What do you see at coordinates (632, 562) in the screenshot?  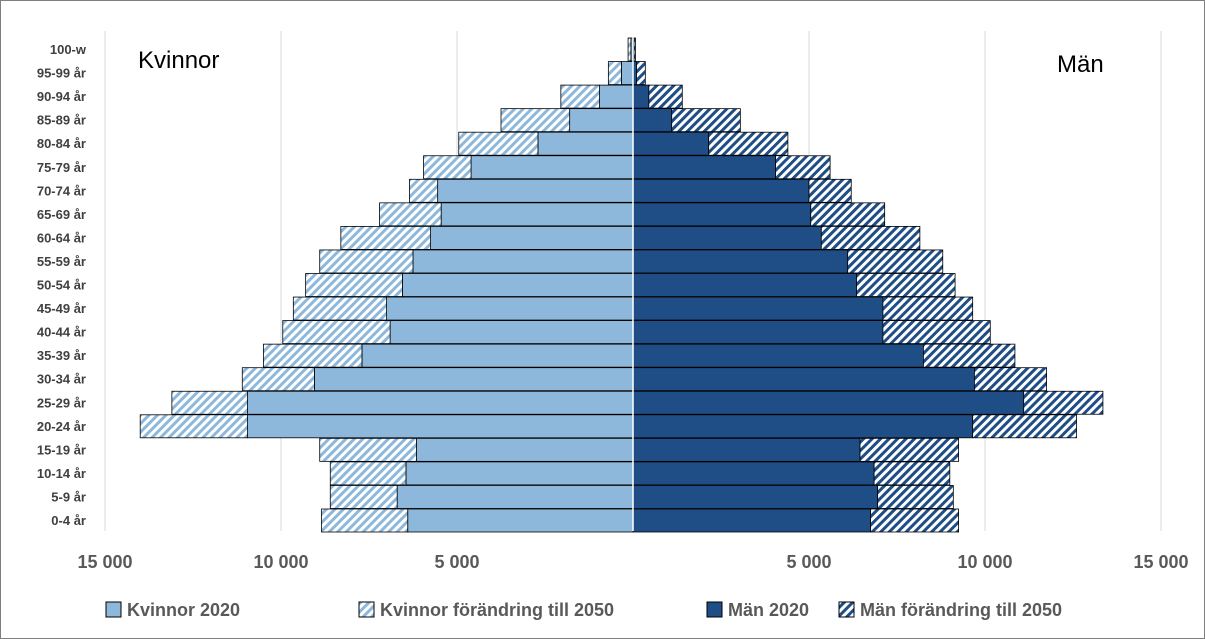 I see `x-axis-tick-labels: 15 000 10 000 5 000 5 000 10 000 15 000` at bounding box center [632, 562].